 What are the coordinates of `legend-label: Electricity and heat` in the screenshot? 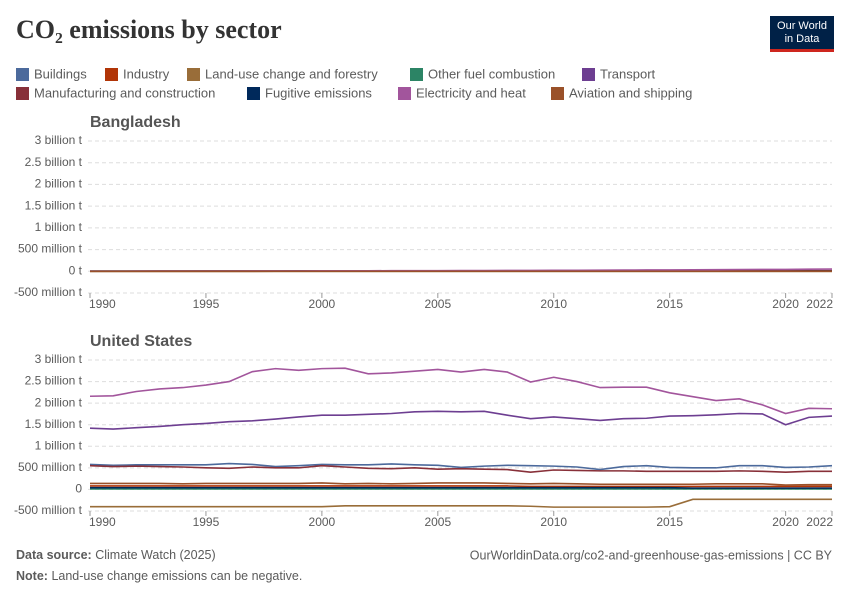 It's located at (471, 92).